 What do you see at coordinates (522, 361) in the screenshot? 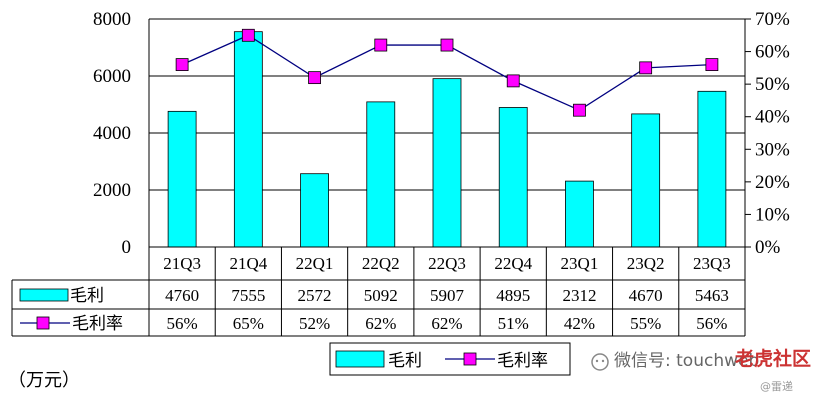
I see `legend-label-line: 毛利率` at bounding box center [522, 361].